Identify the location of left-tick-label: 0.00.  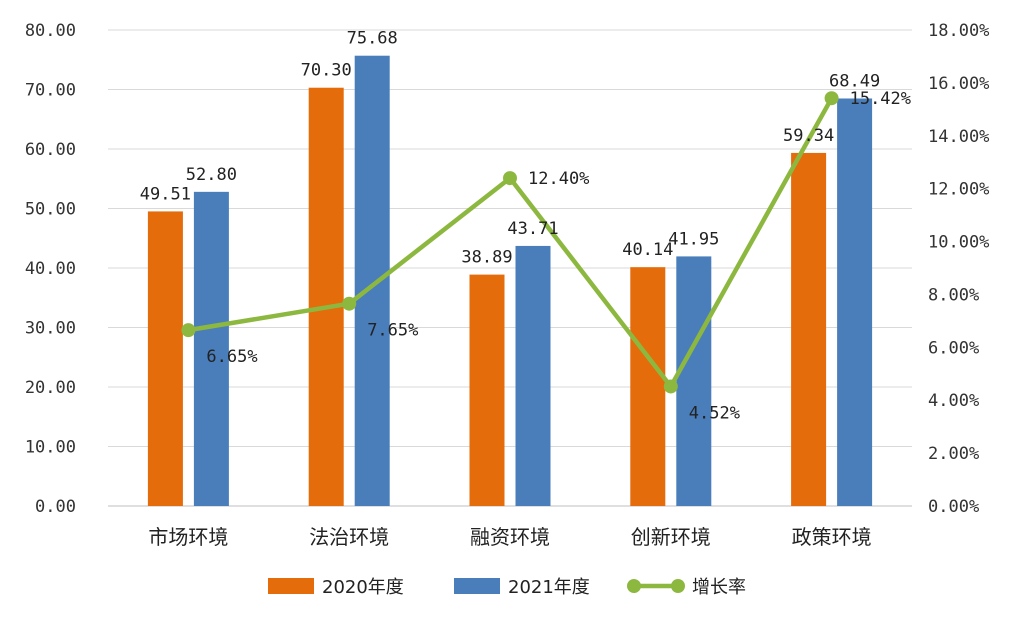
(55, 507).